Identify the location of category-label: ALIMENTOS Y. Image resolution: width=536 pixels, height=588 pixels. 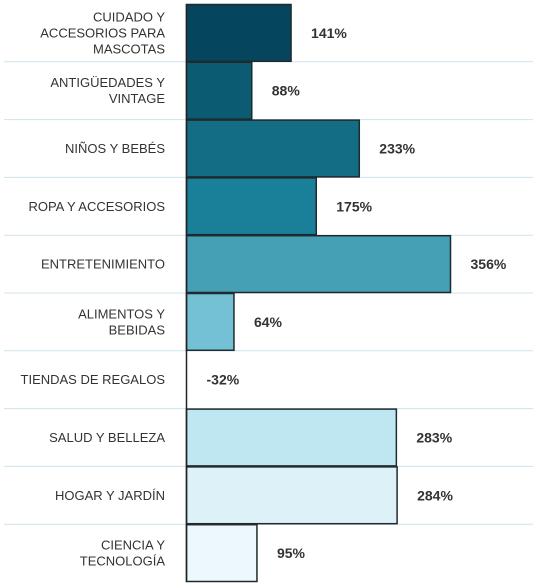
(121, 313).